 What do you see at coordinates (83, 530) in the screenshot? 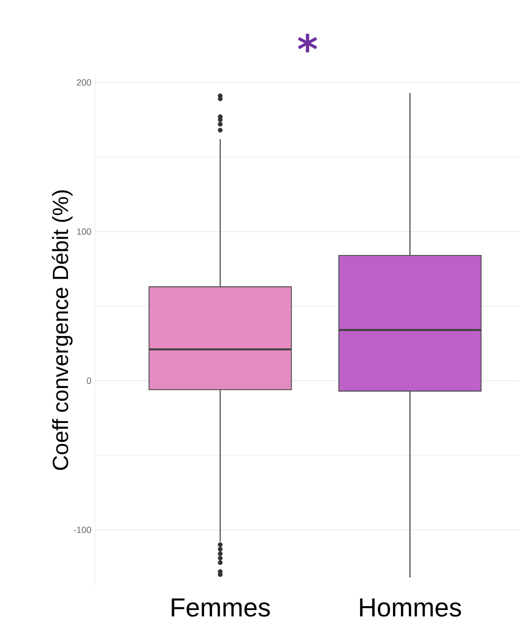
I see `y-tick-label: -100` at bounding box center [83, 530].